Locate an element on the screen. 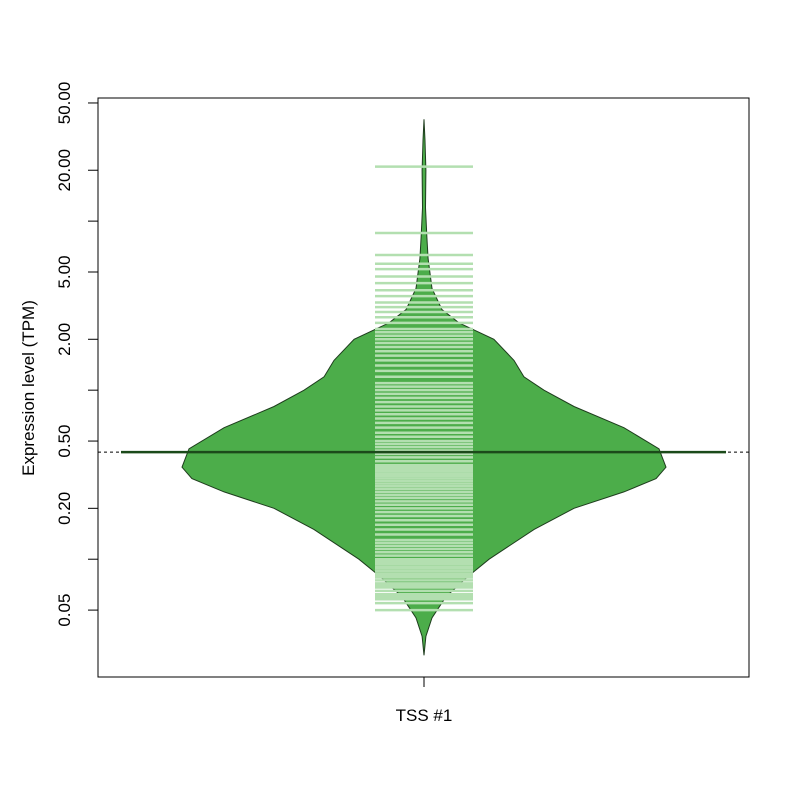 The height and width of the screenshot is (800, 800). x-tick-label: TSS #1 is located at coordinates (424, 715).